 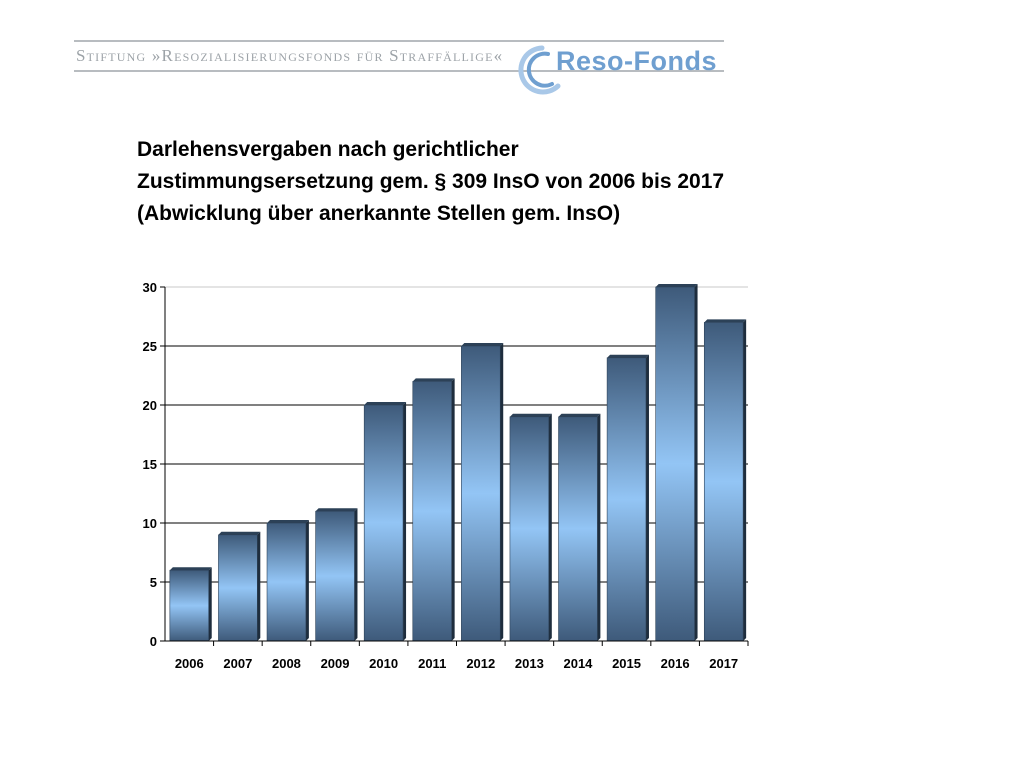 I want to click on y-tick-label: 30, so click(x=150, y=287).